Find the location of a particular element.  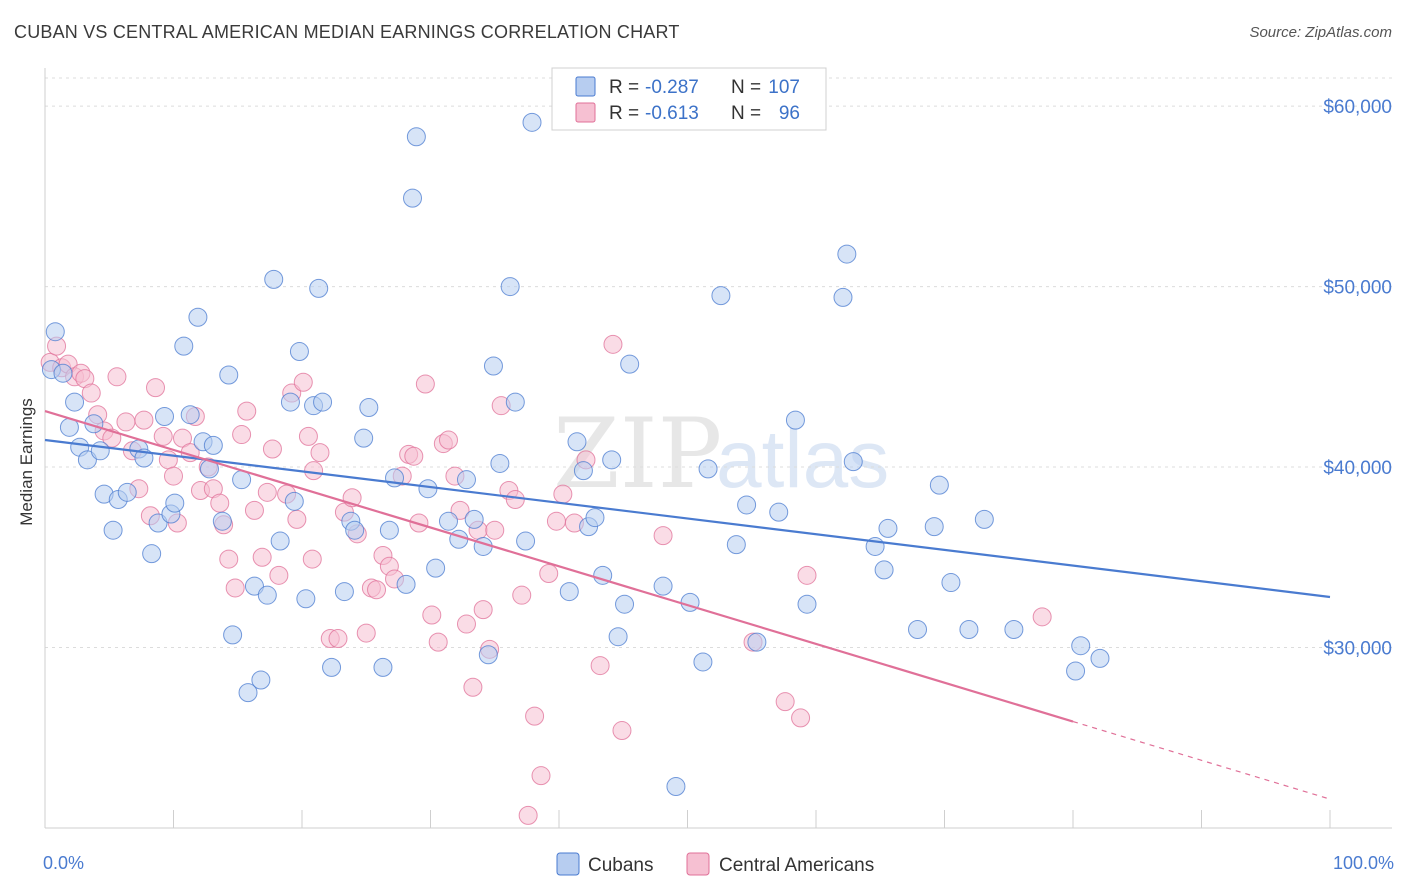

legend-n-value-cubans: 107 is located at coordinates (784, 87).